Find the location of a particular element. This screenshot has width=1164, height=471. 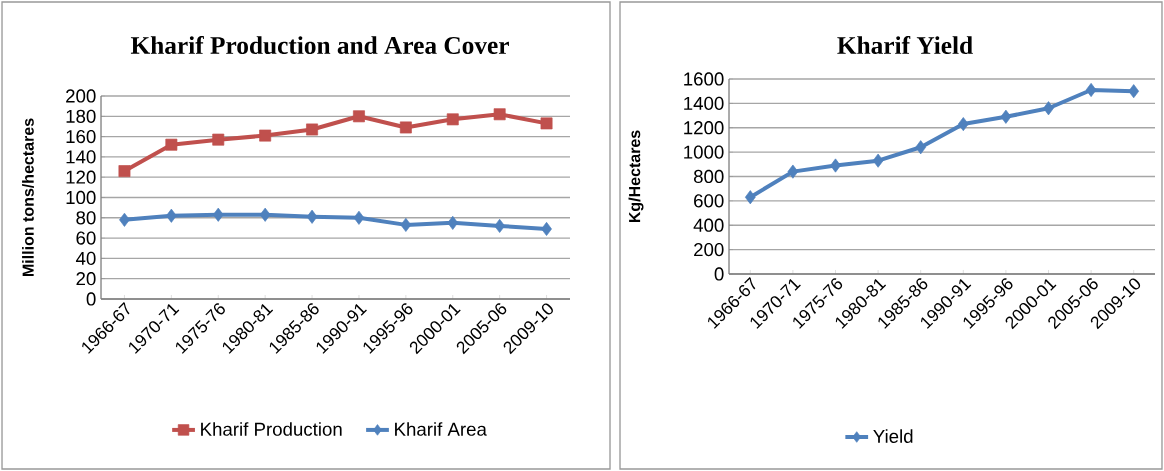

y-tick-label: 1400 is located at coordinates (704, 103).